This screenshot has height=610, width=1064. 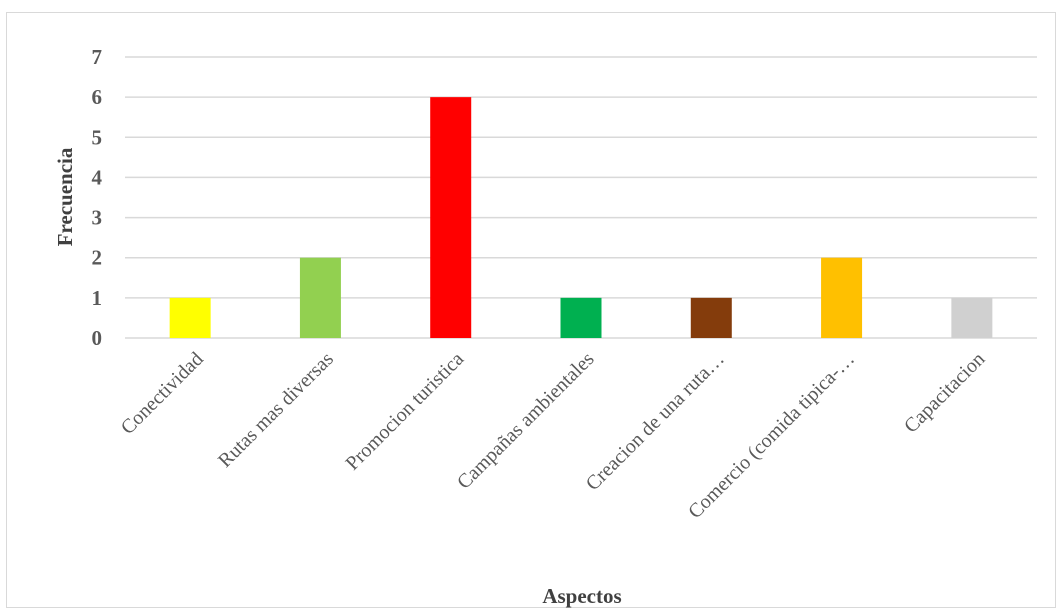 I want to click on x-axis-title: Aspectos, so click(x=581, y=596).